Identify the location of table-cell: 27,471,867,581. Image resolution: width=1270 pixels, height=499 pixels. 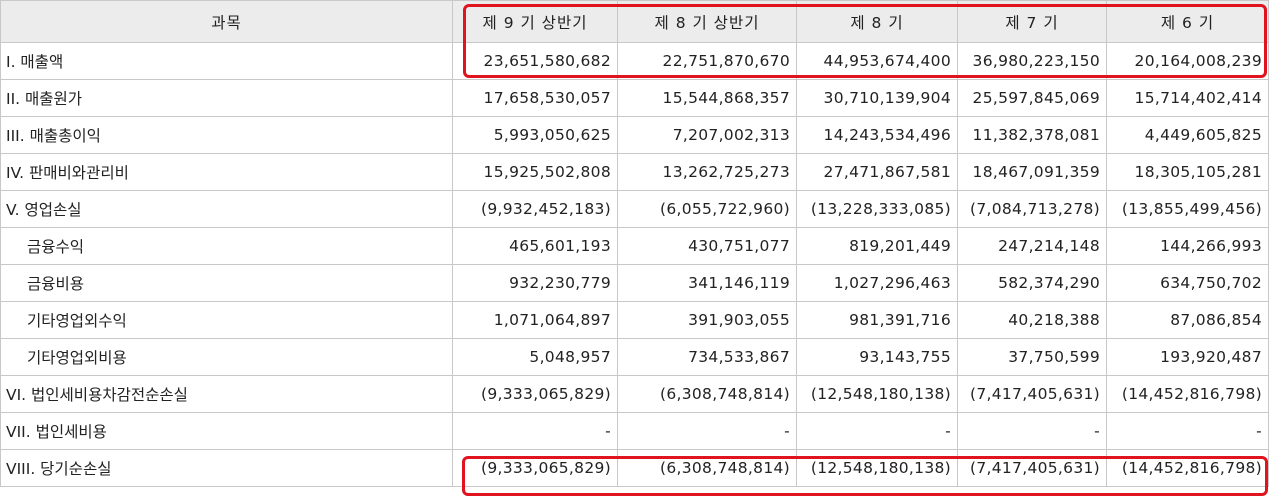
(877, 172).